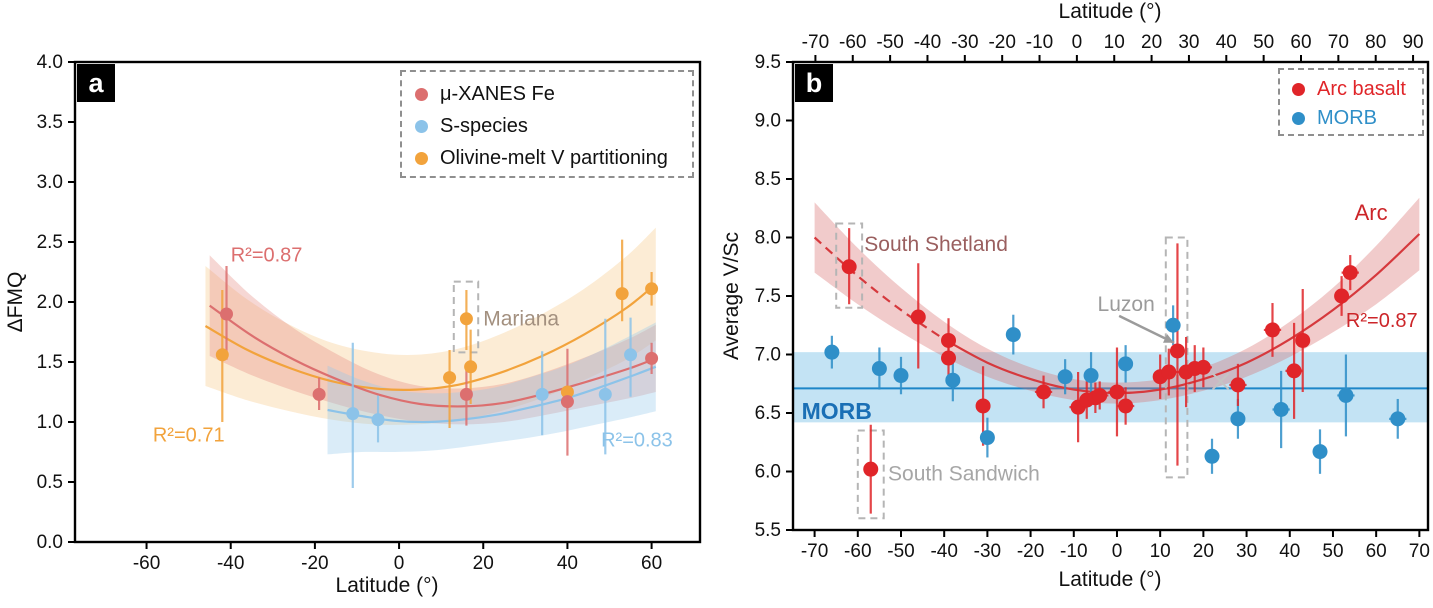 The image size is (1433, 608). I want to click on legend-item: Arc basalt, so click(1357, 89).